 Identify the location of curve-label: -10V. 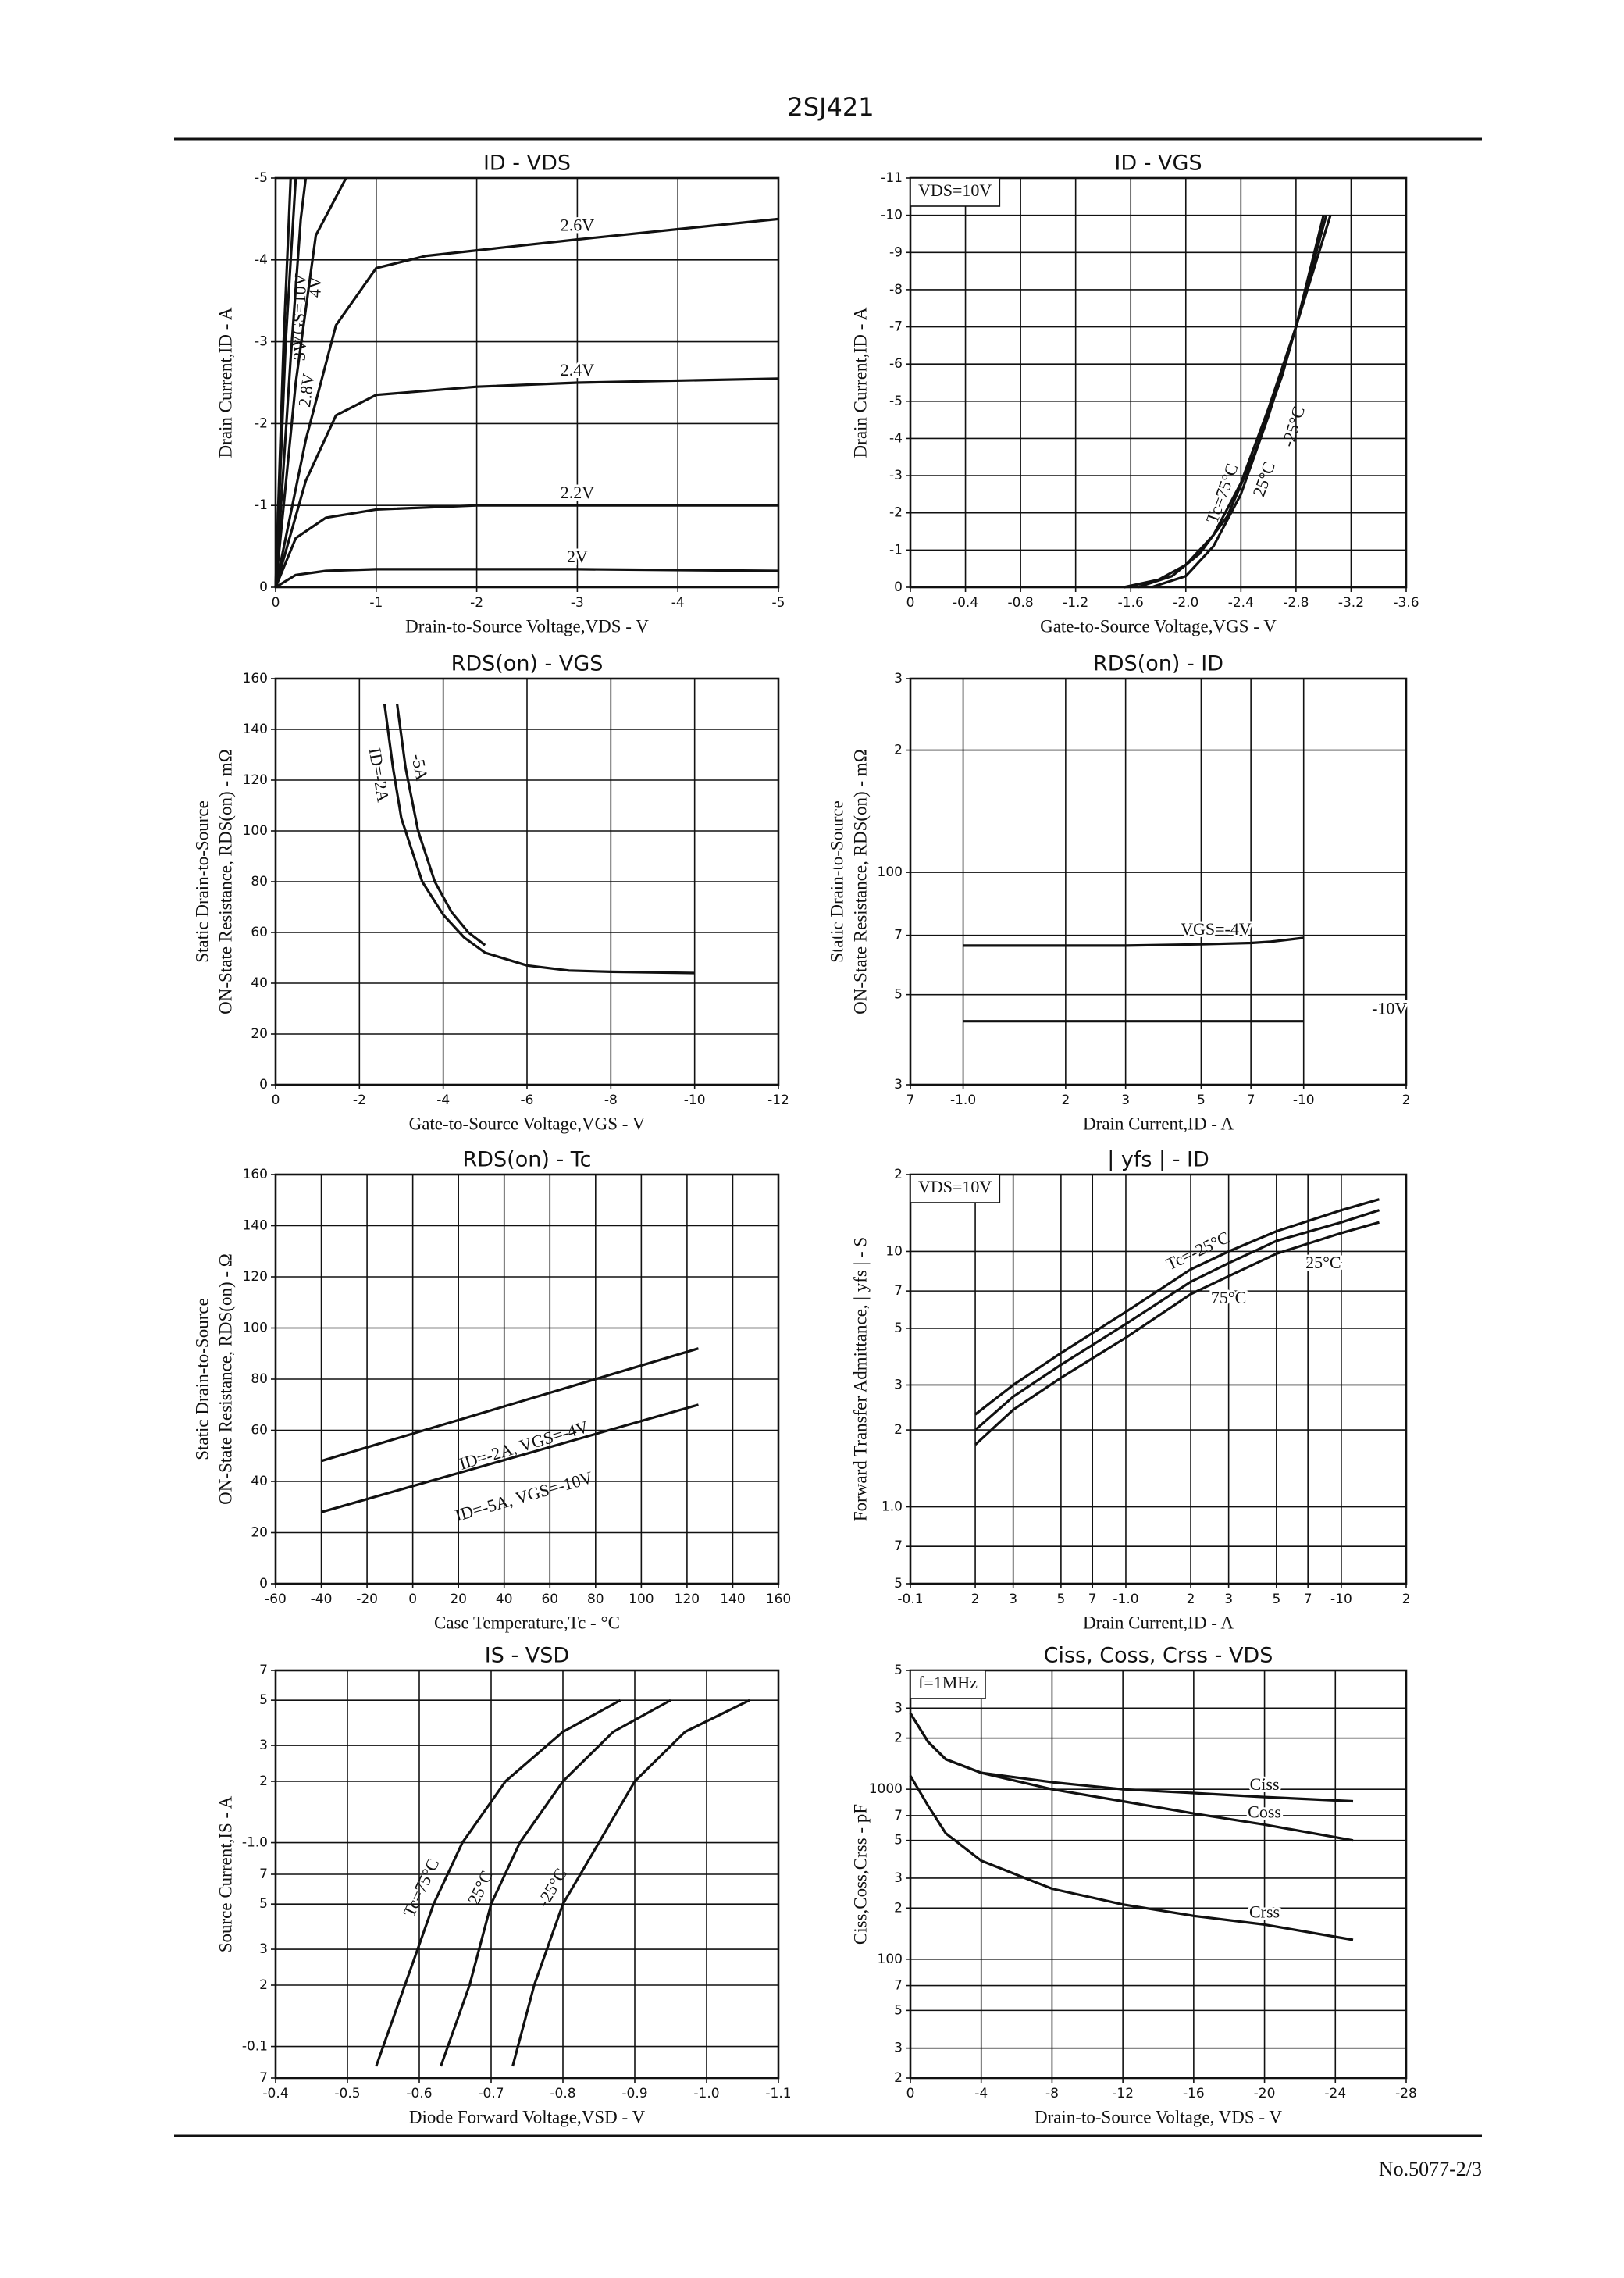
(1389, 1008).